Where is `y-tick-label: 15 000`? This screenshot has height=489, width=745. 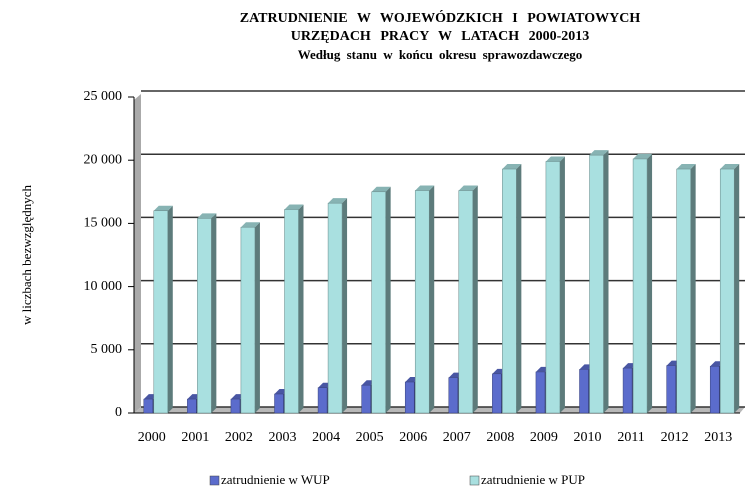 y-tick-label: 15 000 is located at coordinates (103, 223).